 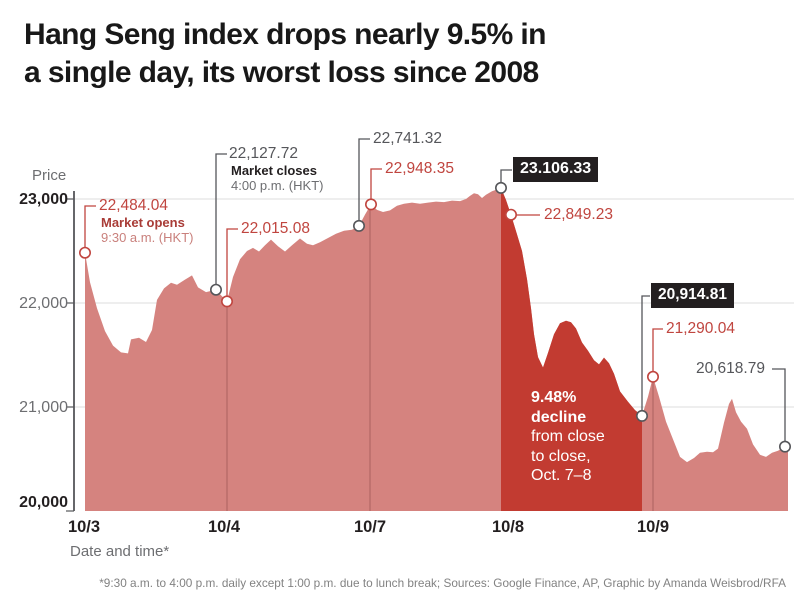 I want to click on annotation-open-10-3-caption: Market opens, so click(x=143, y=222).